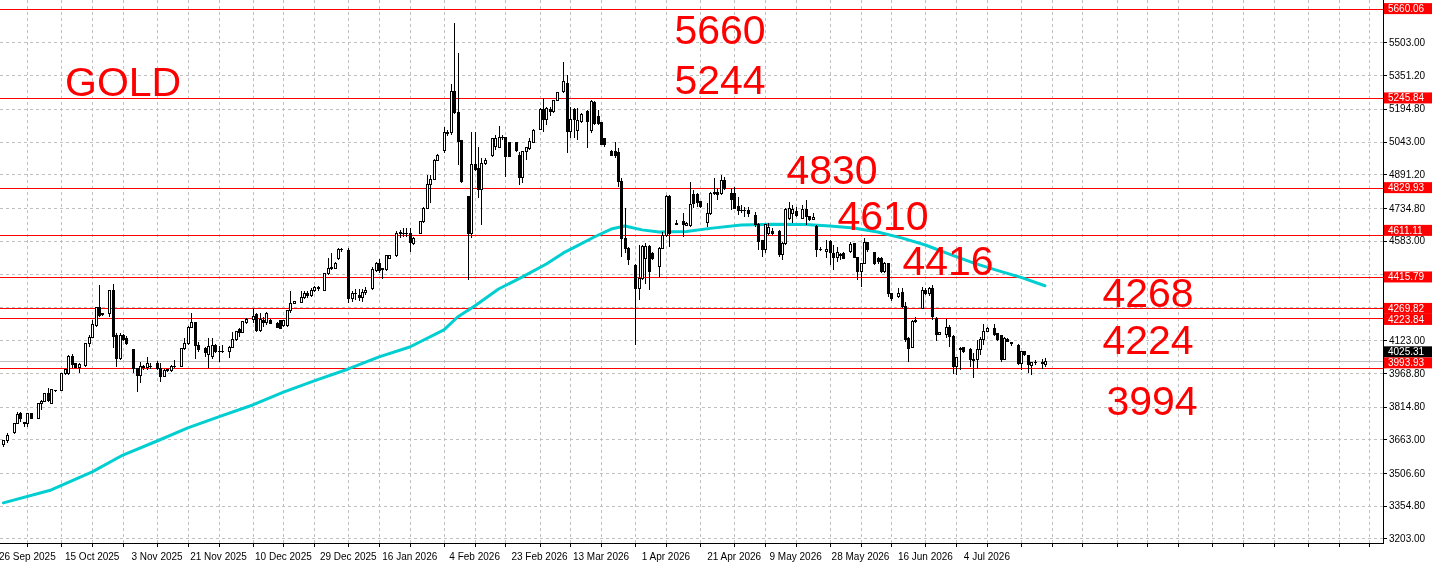 This screenshot has height=566, width=1433. Describe the element at coordinates (925, 556) in the screenshot. I see `x-tick-label: 16 Jun 2026` at that location.